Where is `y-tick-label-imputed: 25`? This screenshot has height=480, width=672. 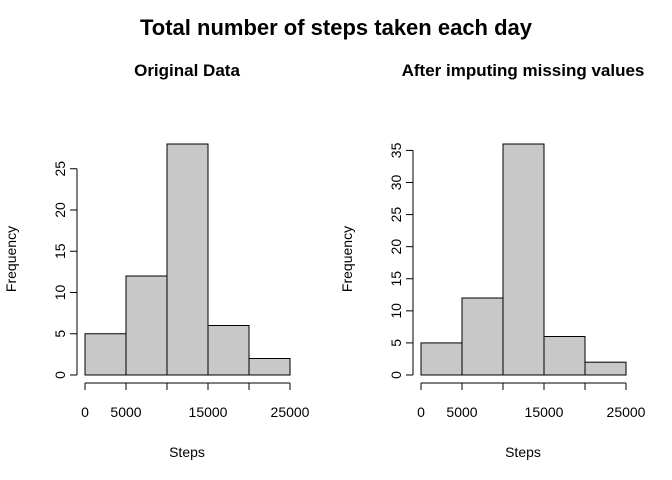
y-tick-label-imputed: 25 is located at coordinates (396, 215).